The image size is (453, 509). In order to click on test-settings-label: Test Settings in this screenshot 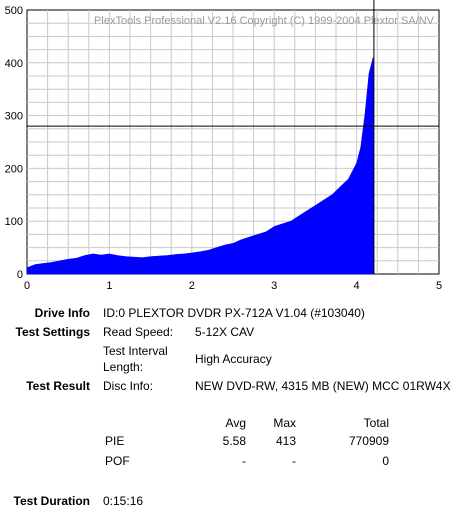, I will do `click(52, 332)`.